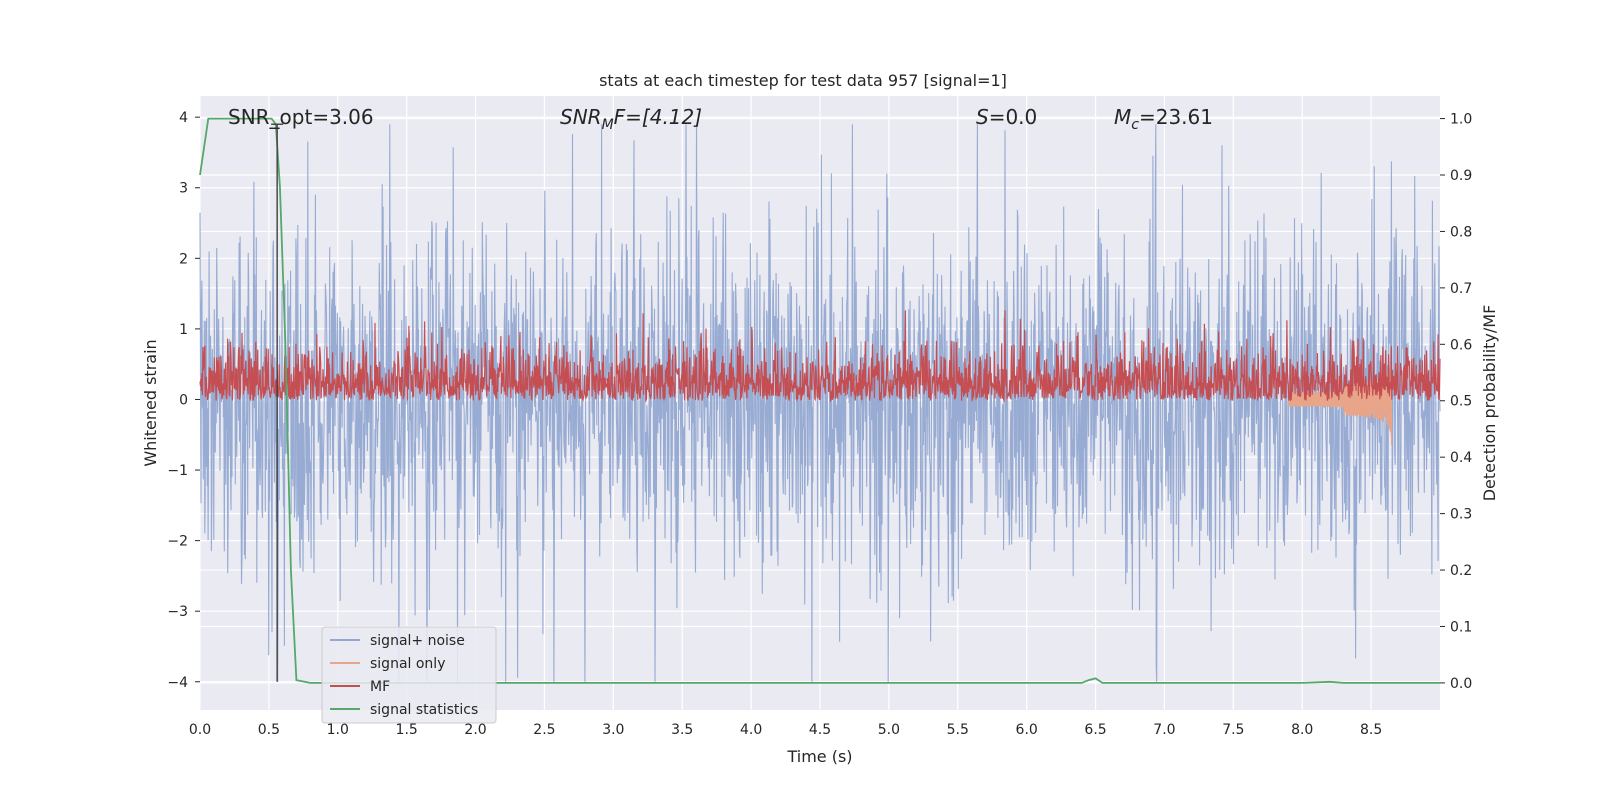 Image resolution: width=1600 pixels, height=800 pixels. What do you see at coordinates (1461, 345) in the screenshot?
I see `y2-tick-label: 0.6` at bounding box center [1461, 345].